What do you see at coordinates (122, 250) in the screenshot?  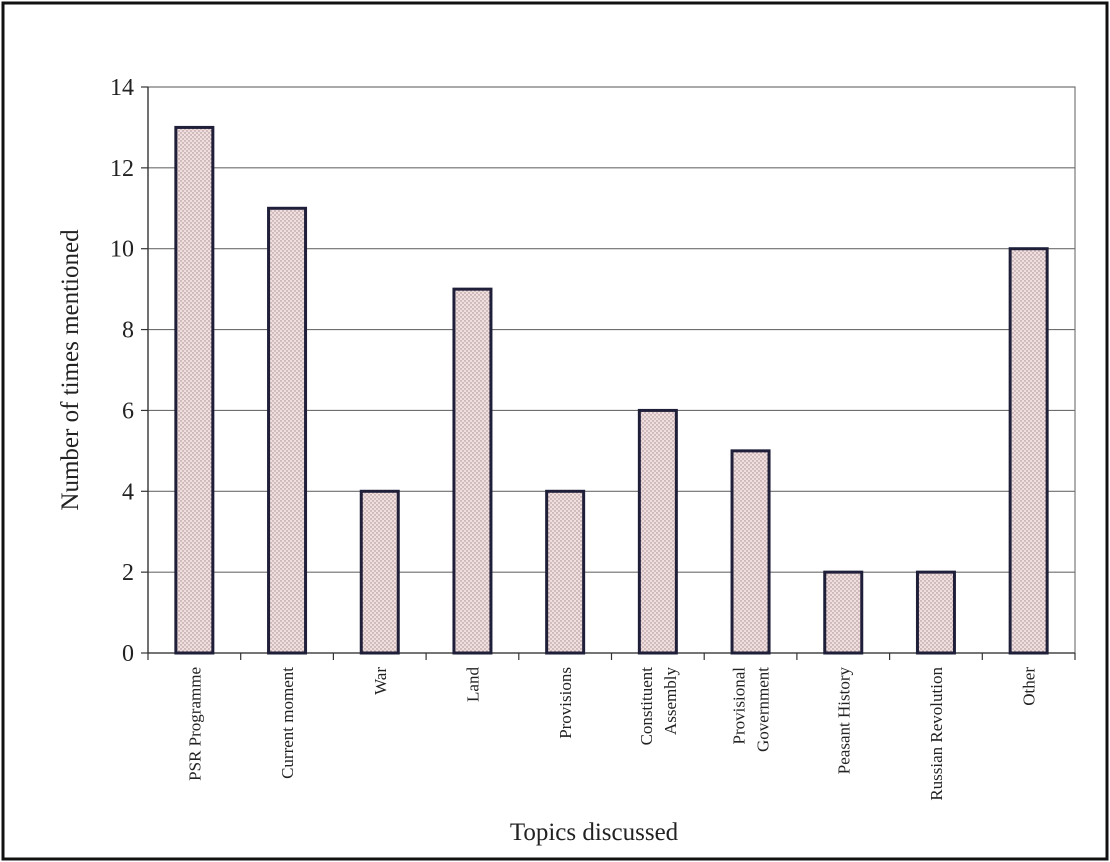 I see `y-tick-label: 10` at bounding box center [122, 250].